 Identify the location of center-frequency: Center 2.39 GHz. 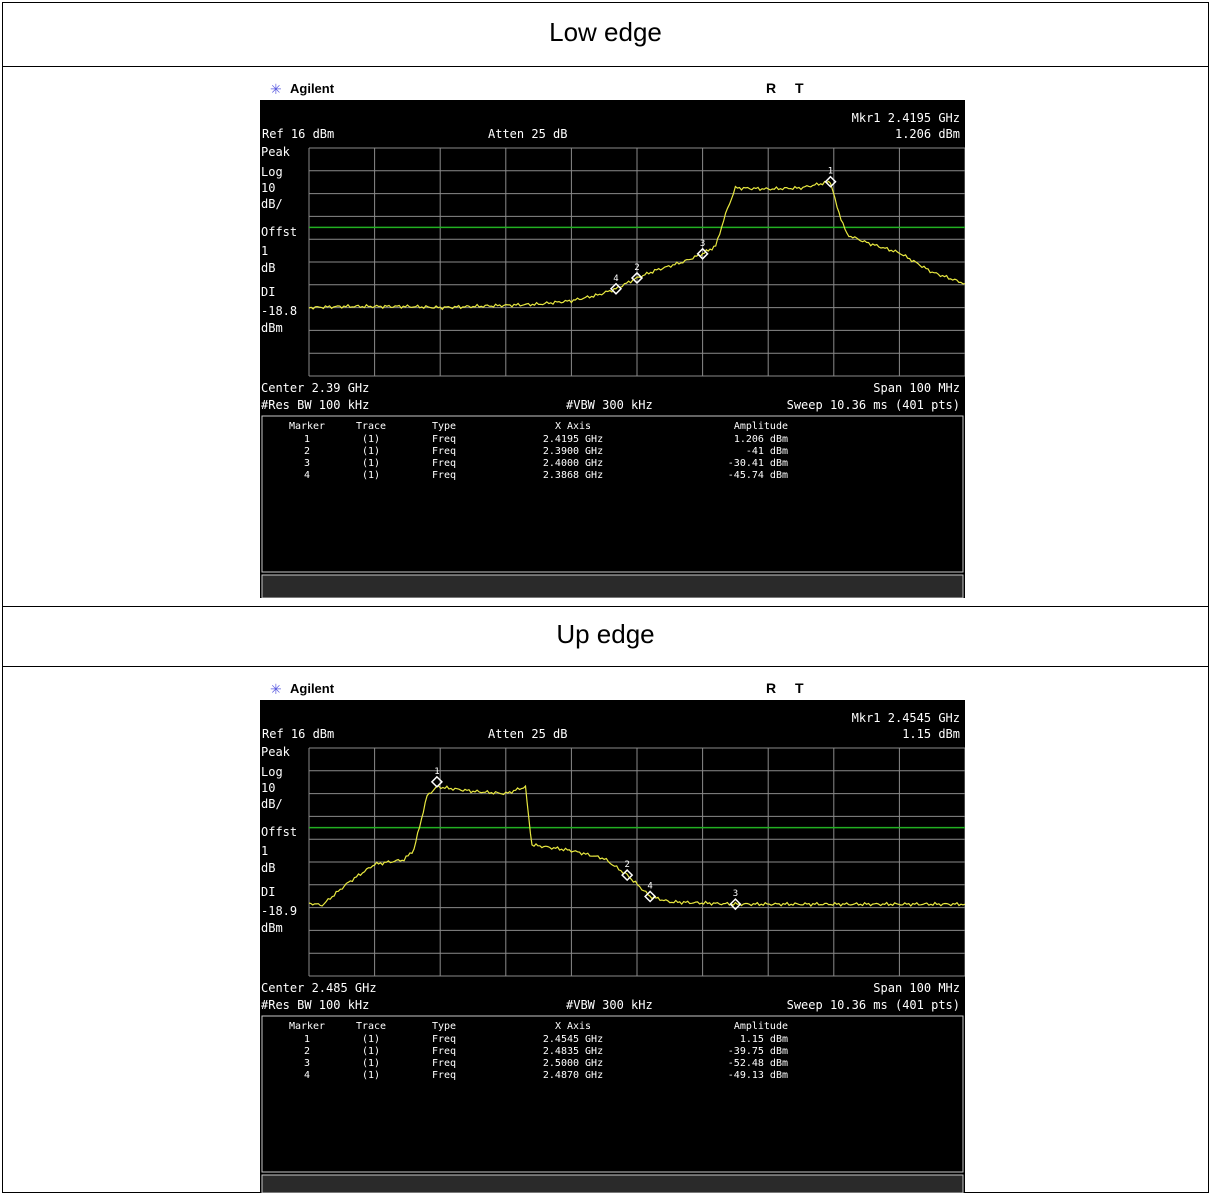
(315, 388).